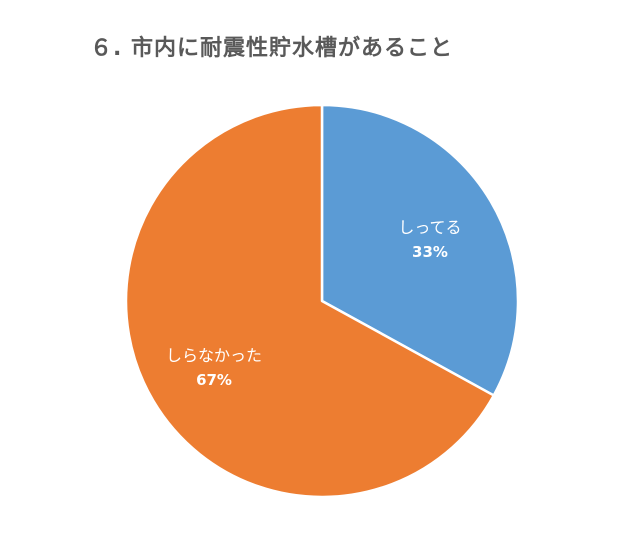 This screenshot has height=553, width=643. What do you see at coordinates (430, 252) in the screenshot?
I see `slice-value-label-0: 33%` at bounding box center [430, 252].